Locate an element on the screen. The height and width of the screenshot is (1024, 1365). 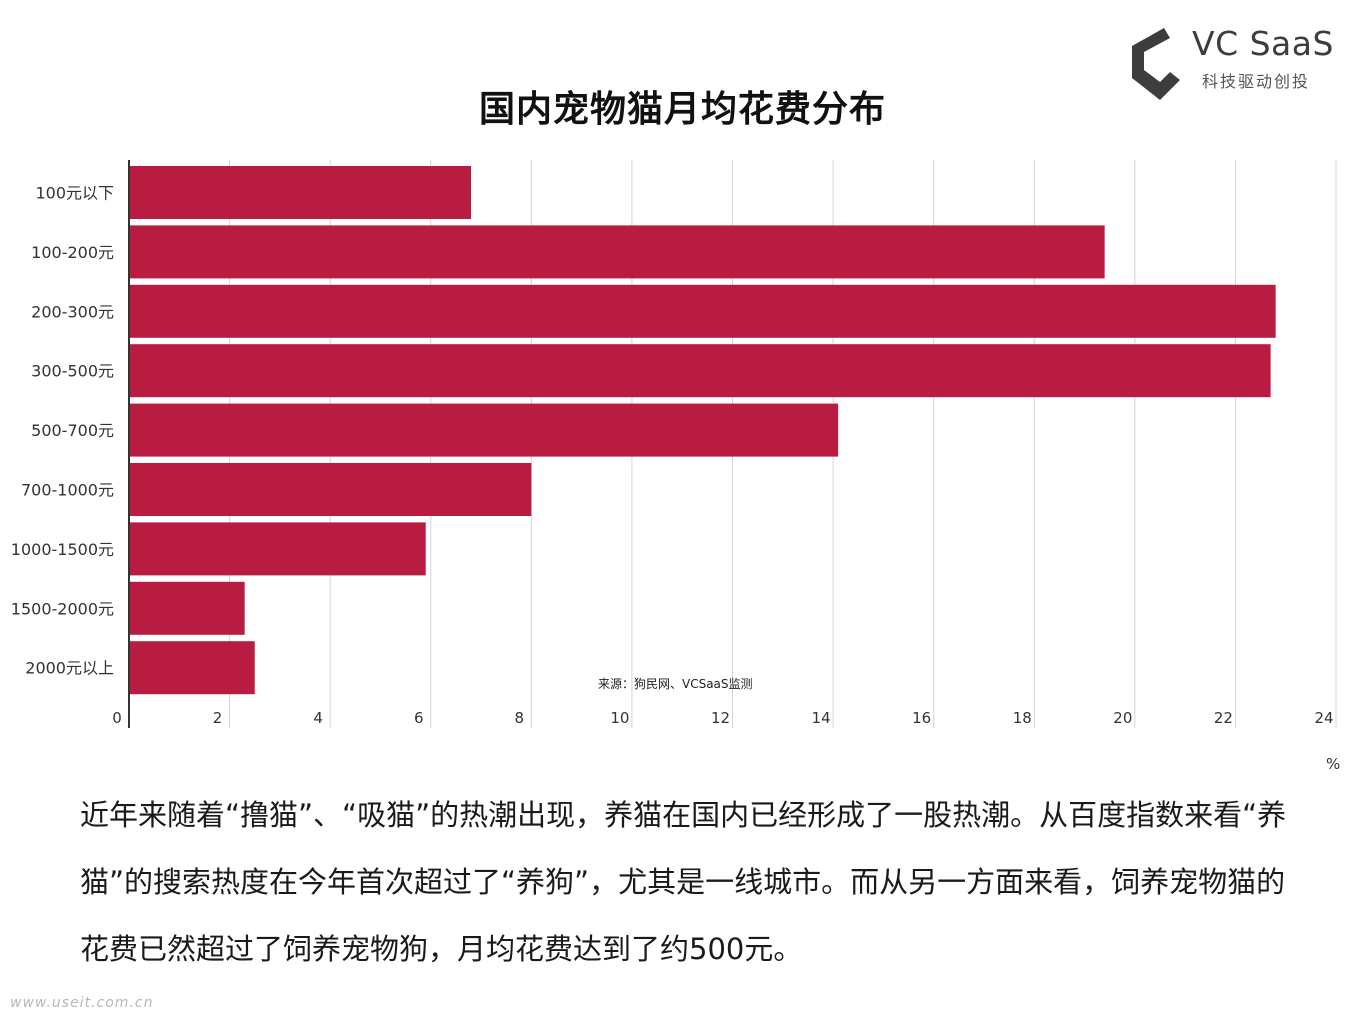
y-category-label: 1500-2000元 is located at coordinates (62, 608).